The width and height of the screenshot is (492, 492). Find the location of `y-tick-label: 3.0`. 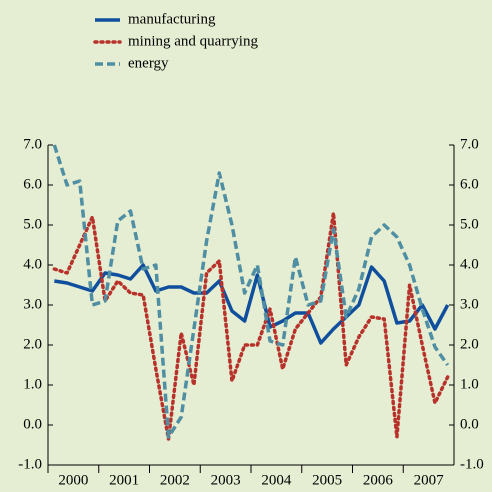

y-tick-label: 3.0 is located at coordinates (32, 304).